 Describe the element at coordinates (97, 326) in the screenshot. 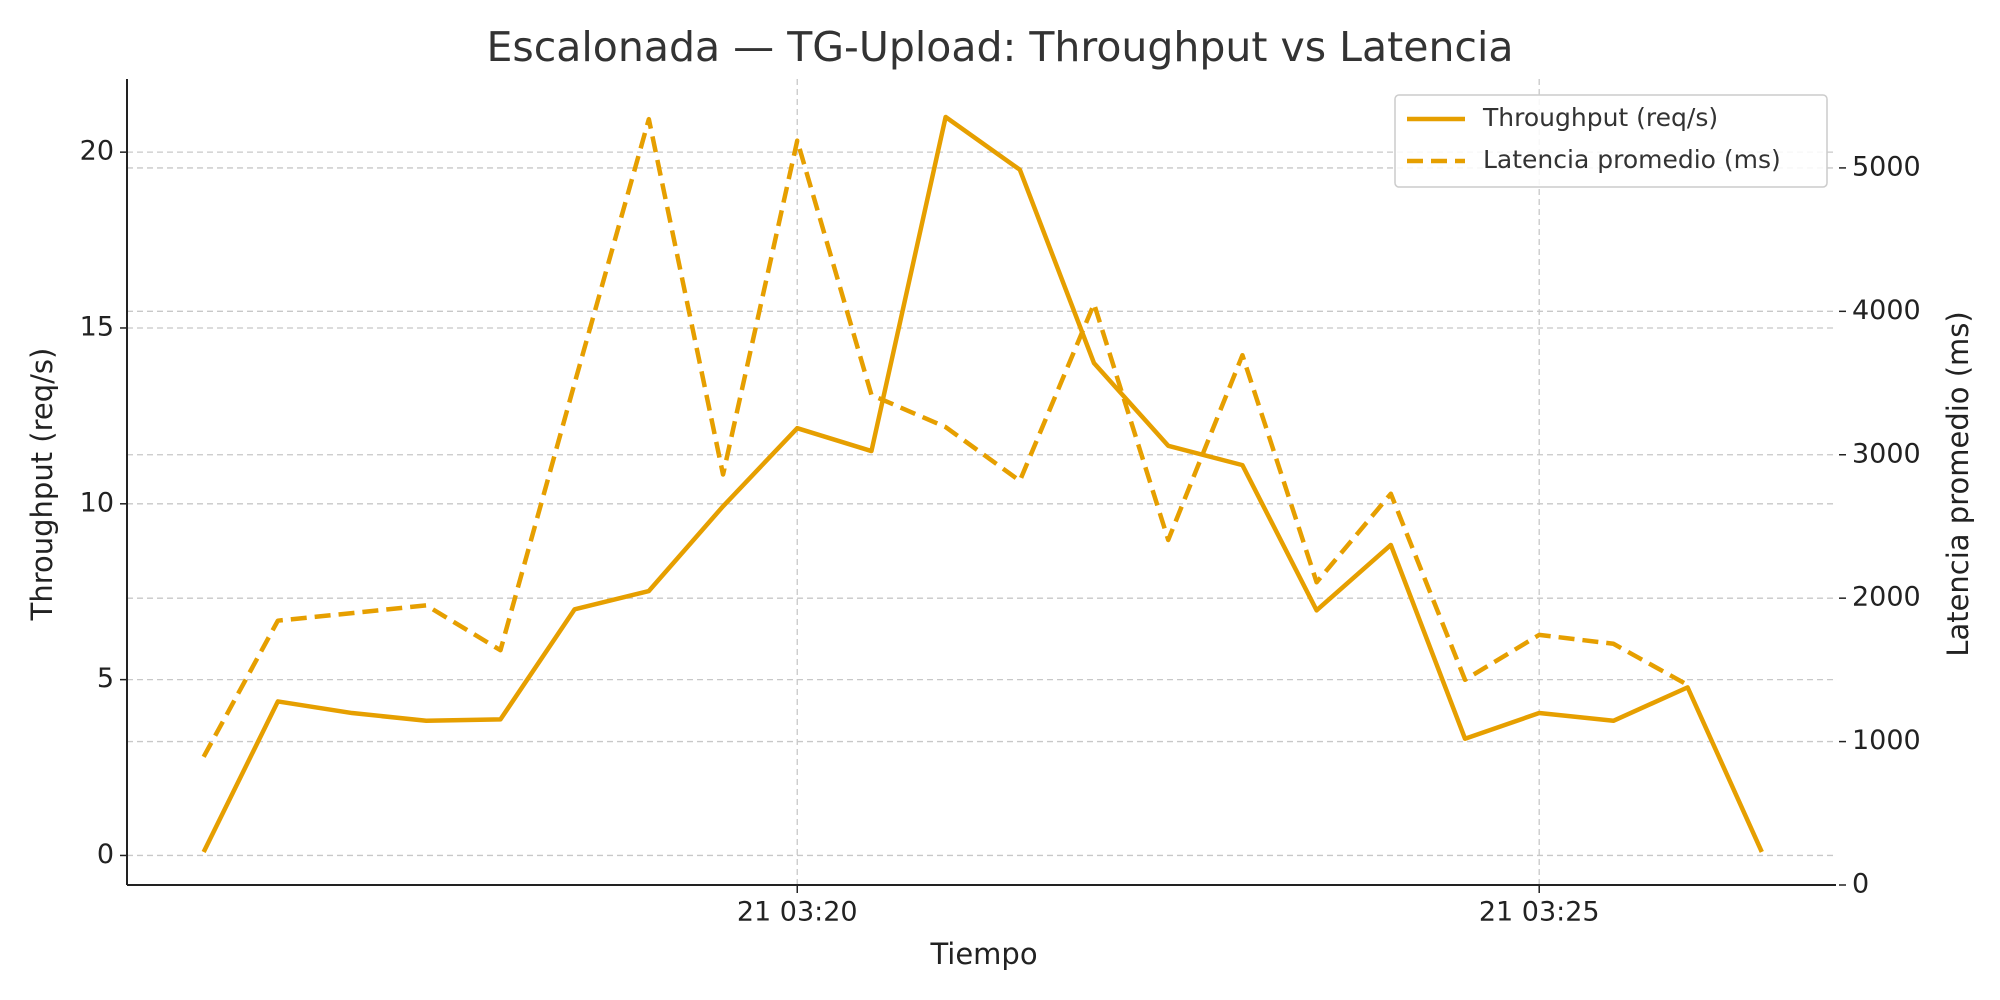

I see `y-tick-label: 15` at that location.